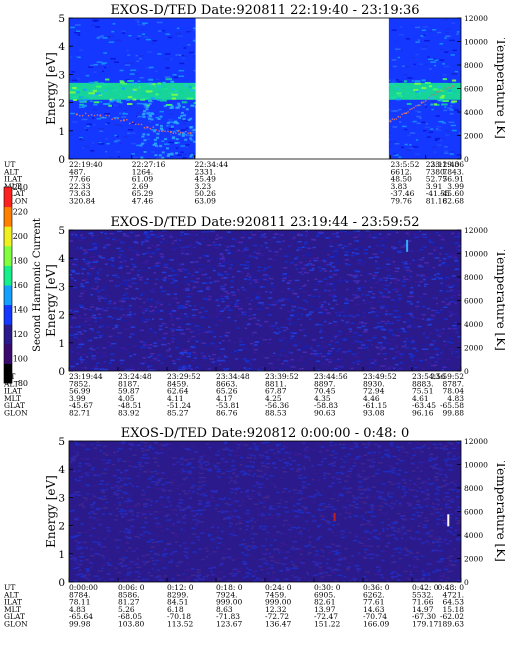 The height and width of the screenshot is (649, 505). Describe the element at coordinates (20, 261) in the screenshot. I see `colorbar-tick-label: 180` at that location.